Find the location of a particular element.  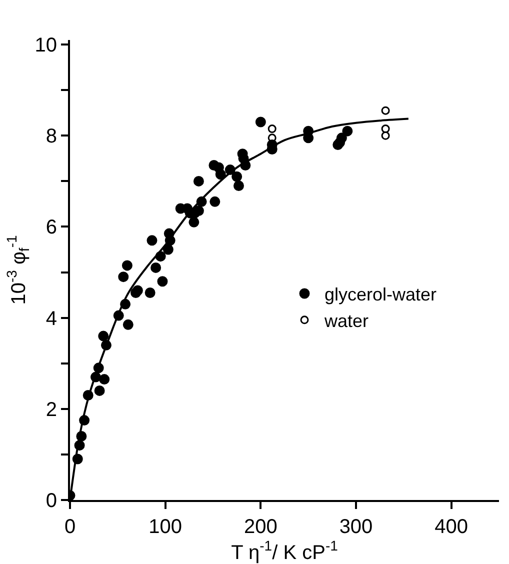

x-tick-label: 0 is located at coordinates (70, 527).